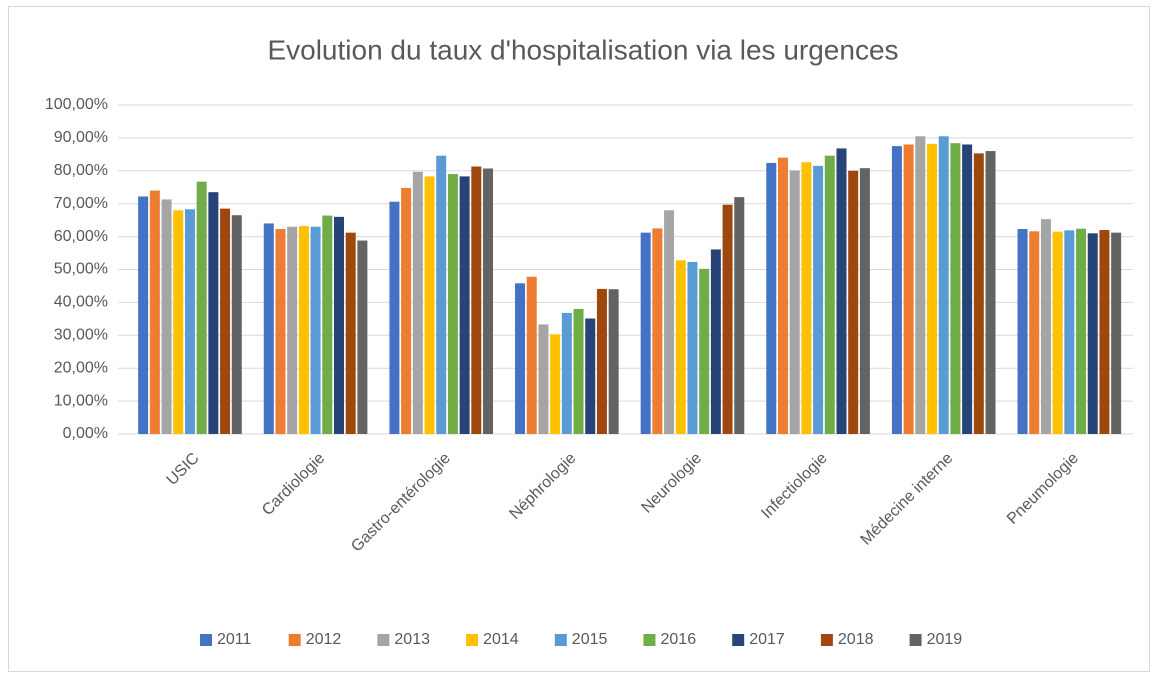 The width and height of the screenshot is (1153, 675). What do you see at coordinates (81, 367) in the screenshot?
I see `y-tick-label: 20,00%` at bounding box center [81, 367].